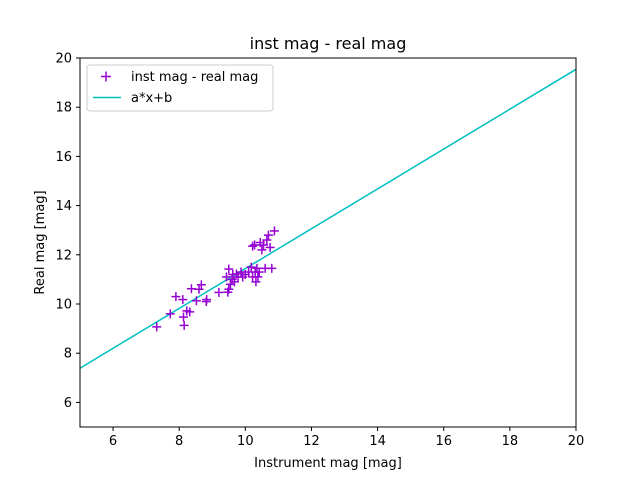 This screenshot has height=485, width=640. Describe the element at coordinates (40, 242) in the screenshot. I see `y-axis-label: Real mag [mag]` at that location.